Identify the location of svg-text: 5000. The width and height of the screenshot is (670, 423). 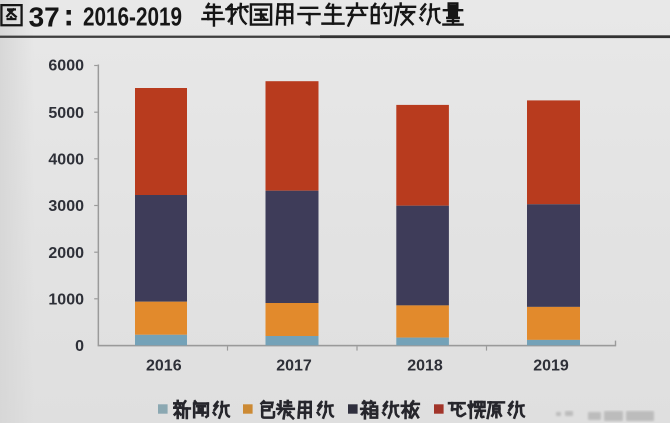
(66, 113).